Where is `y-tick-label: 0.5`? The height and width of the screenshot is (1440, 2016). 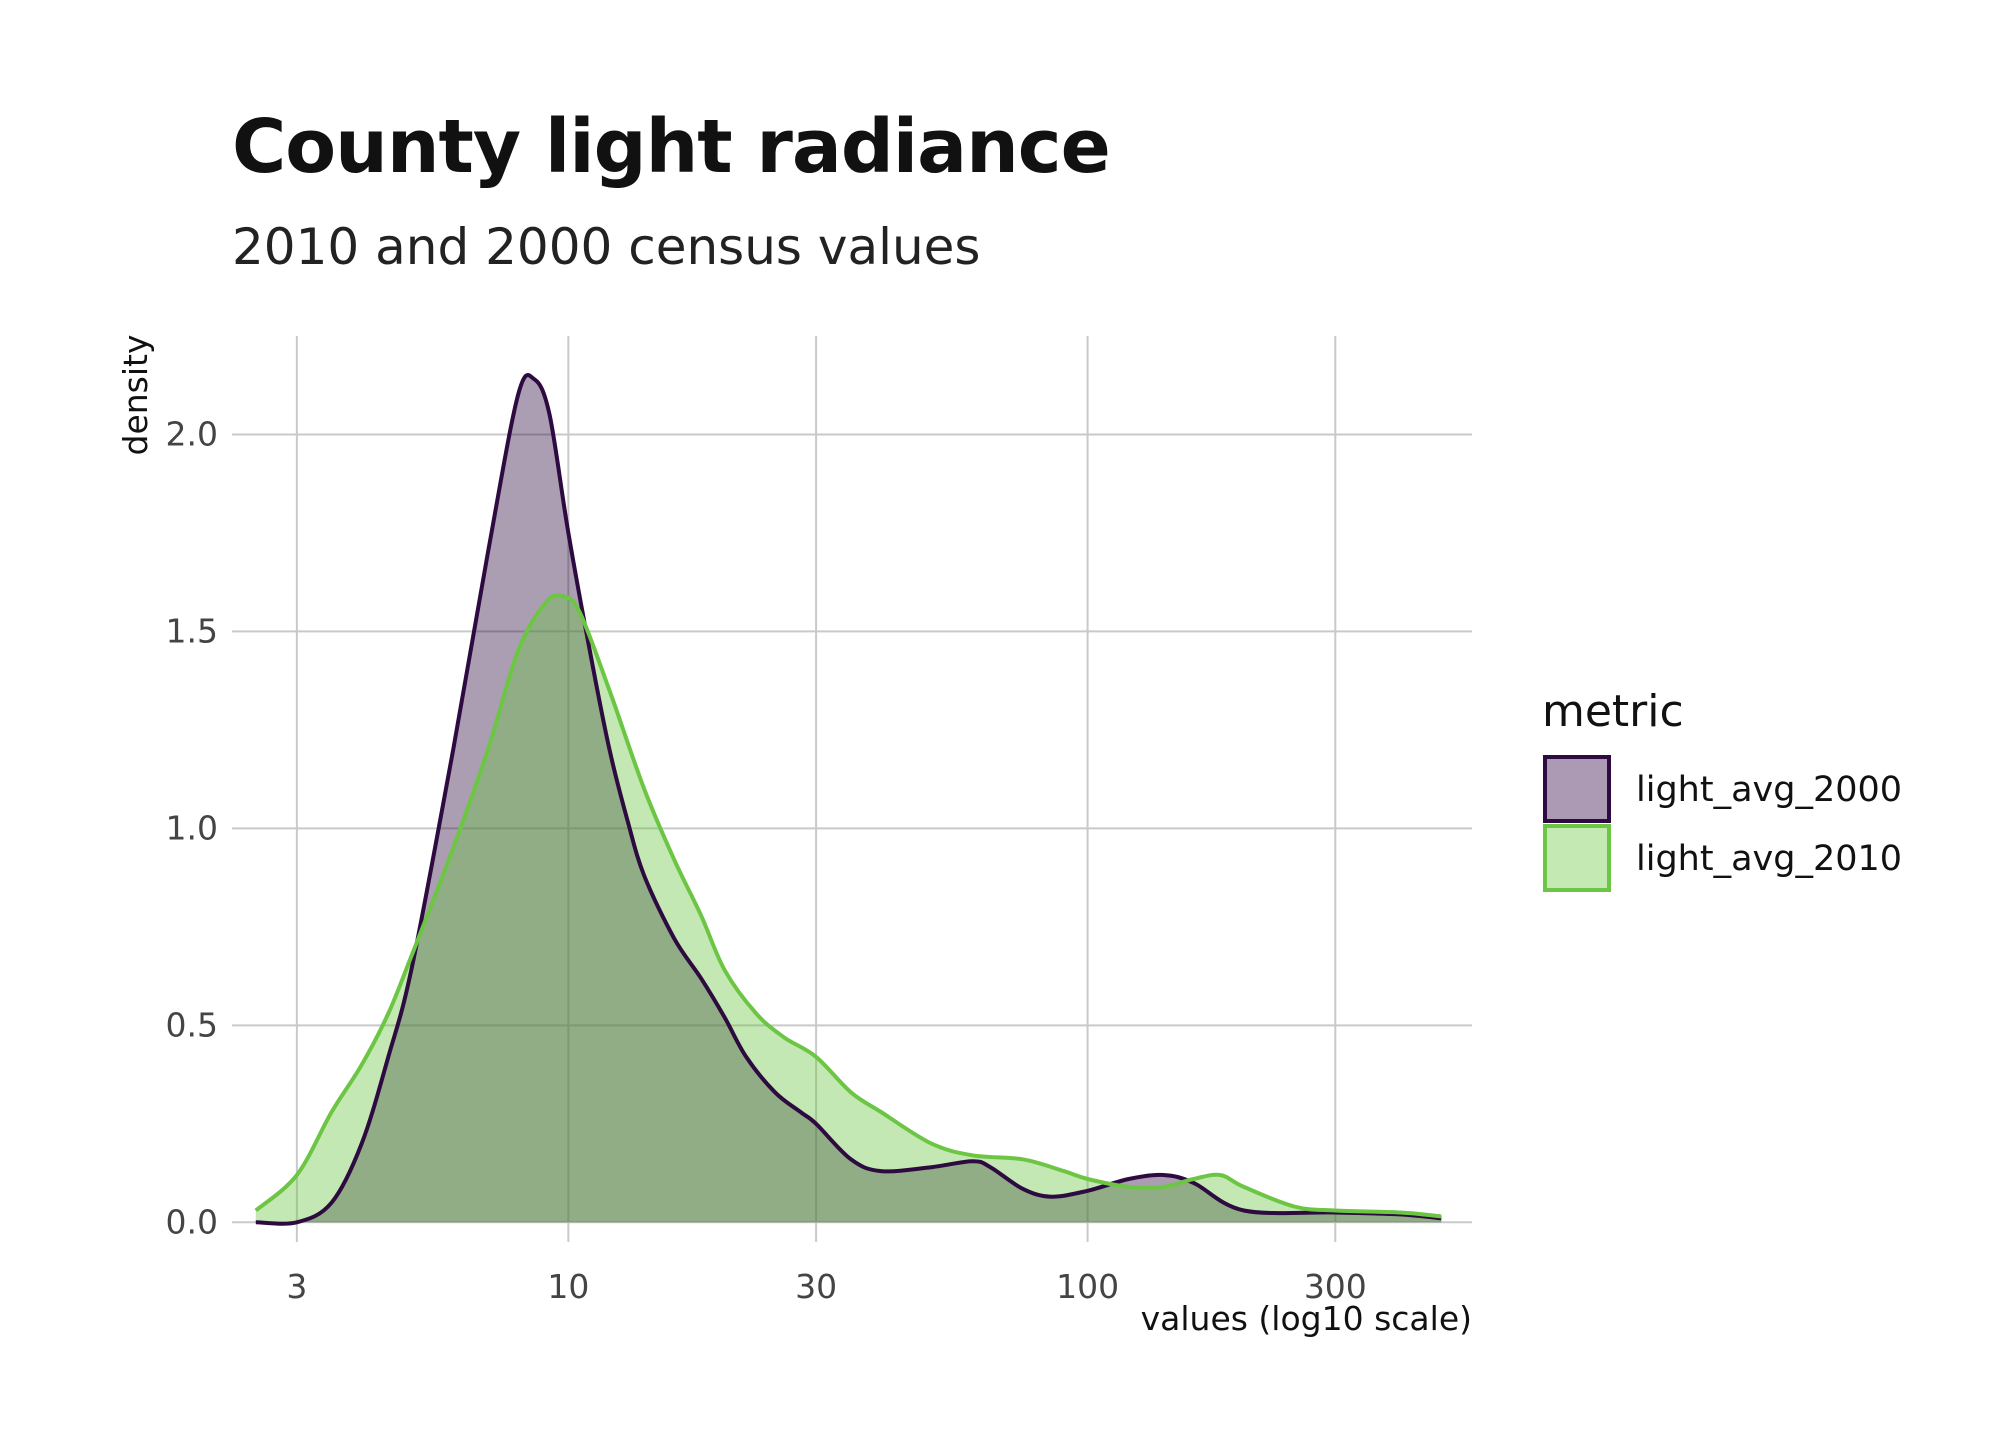
y-tick-label: 0.5 is located at coordinates (192, 1024).